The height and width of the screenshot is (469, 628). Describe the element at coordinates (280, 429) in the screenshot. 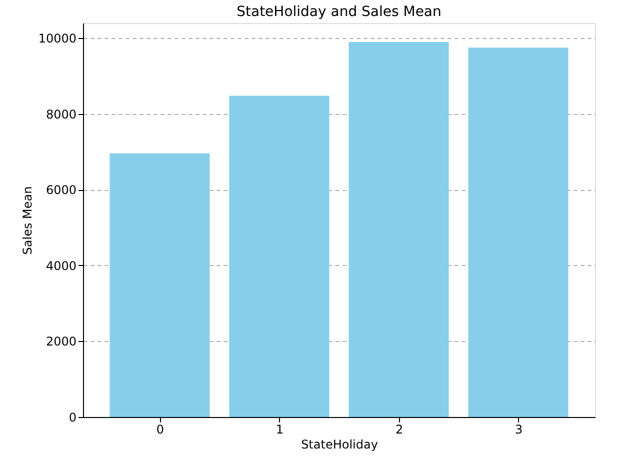

I see `x-tick-label: 1` at that location.